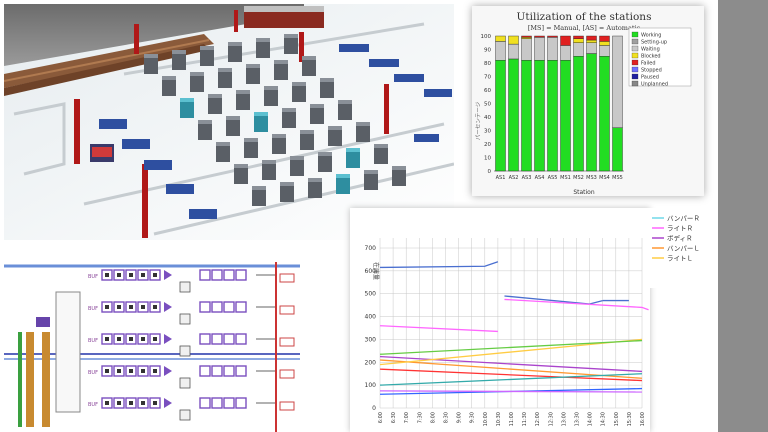 The width and height of the screenshot is (768, 432). What do you see at coordinates (447, 417) in the screenshot?
I see `x-tick-label: 8:30` at bounding box center [447, 417].